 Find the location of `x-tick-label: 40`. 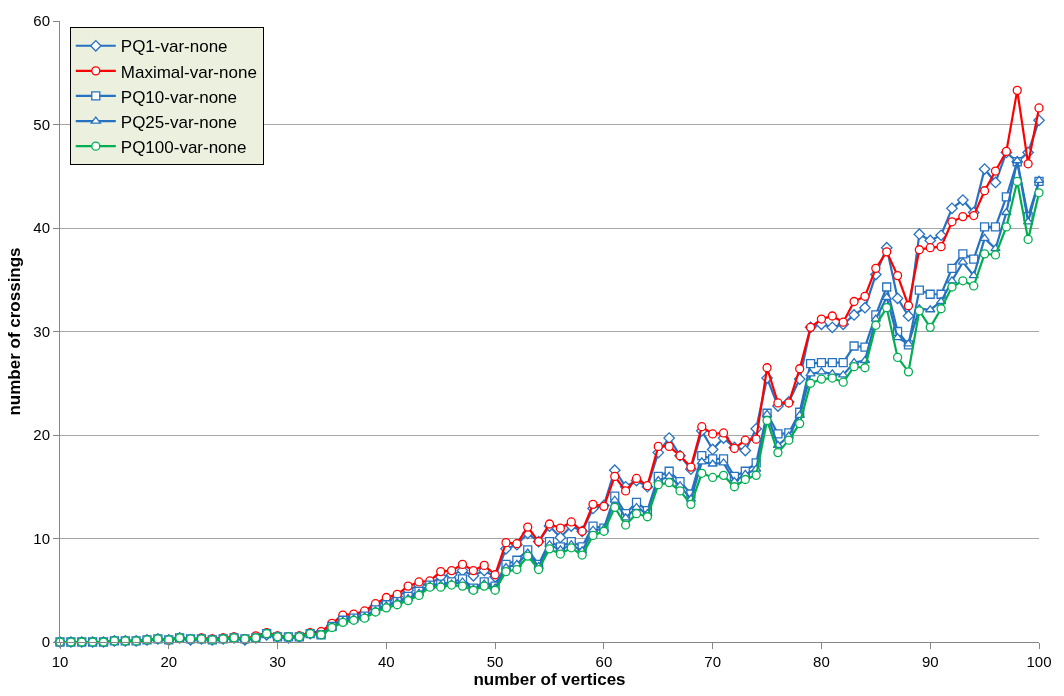

x-tick-label: 40 is located at coordinates (386, 661).